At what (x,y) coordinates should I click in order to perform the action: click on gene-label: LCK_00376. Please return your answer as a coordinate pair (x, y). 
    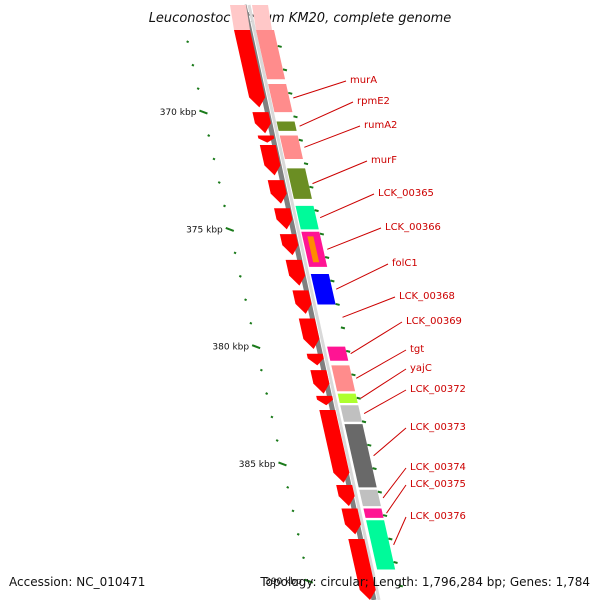
    Looking at the image, I should click on (438, 516).